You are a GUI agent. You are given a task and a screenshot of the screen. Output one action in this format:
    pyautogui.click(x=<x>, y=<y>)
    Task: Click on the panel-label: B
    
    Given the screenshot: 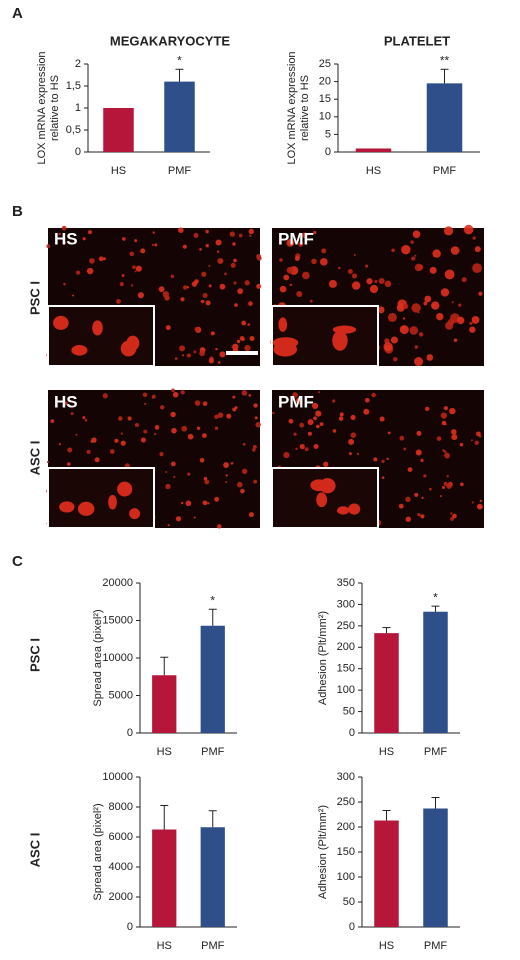 What is the action you would take?
    pyautogui.click(x=17, y=211)
    